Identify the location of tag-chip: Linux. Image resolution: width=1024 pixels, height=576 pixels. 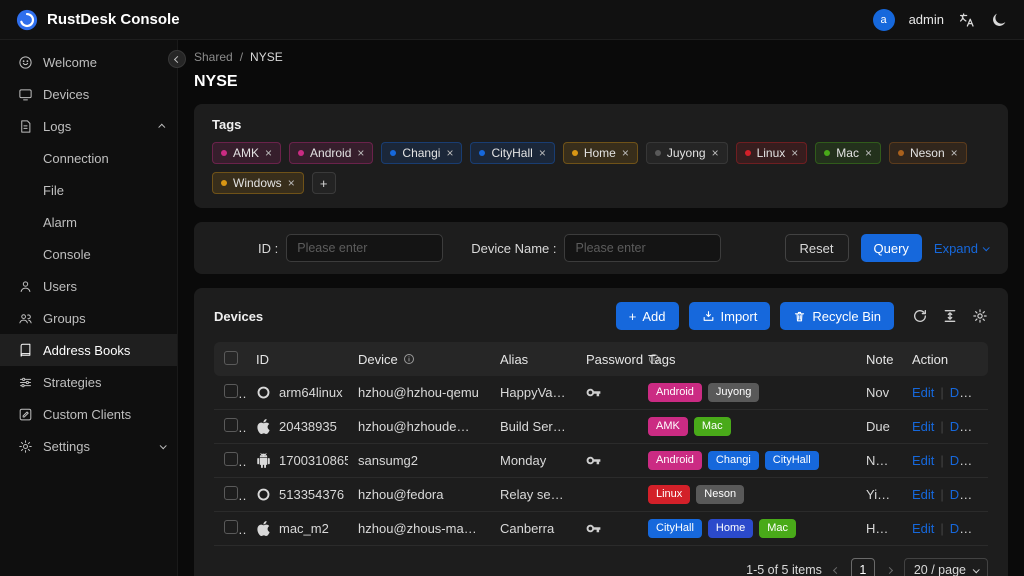
(669, 494).